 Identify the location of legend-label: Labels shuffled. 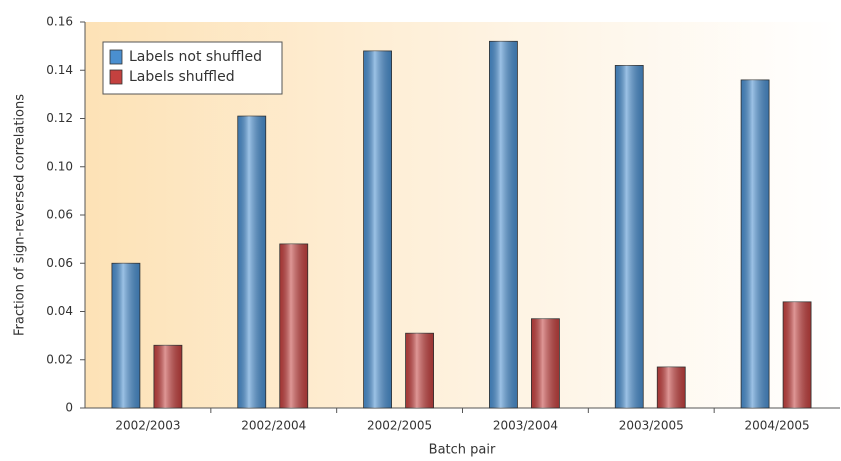
(182, 77).